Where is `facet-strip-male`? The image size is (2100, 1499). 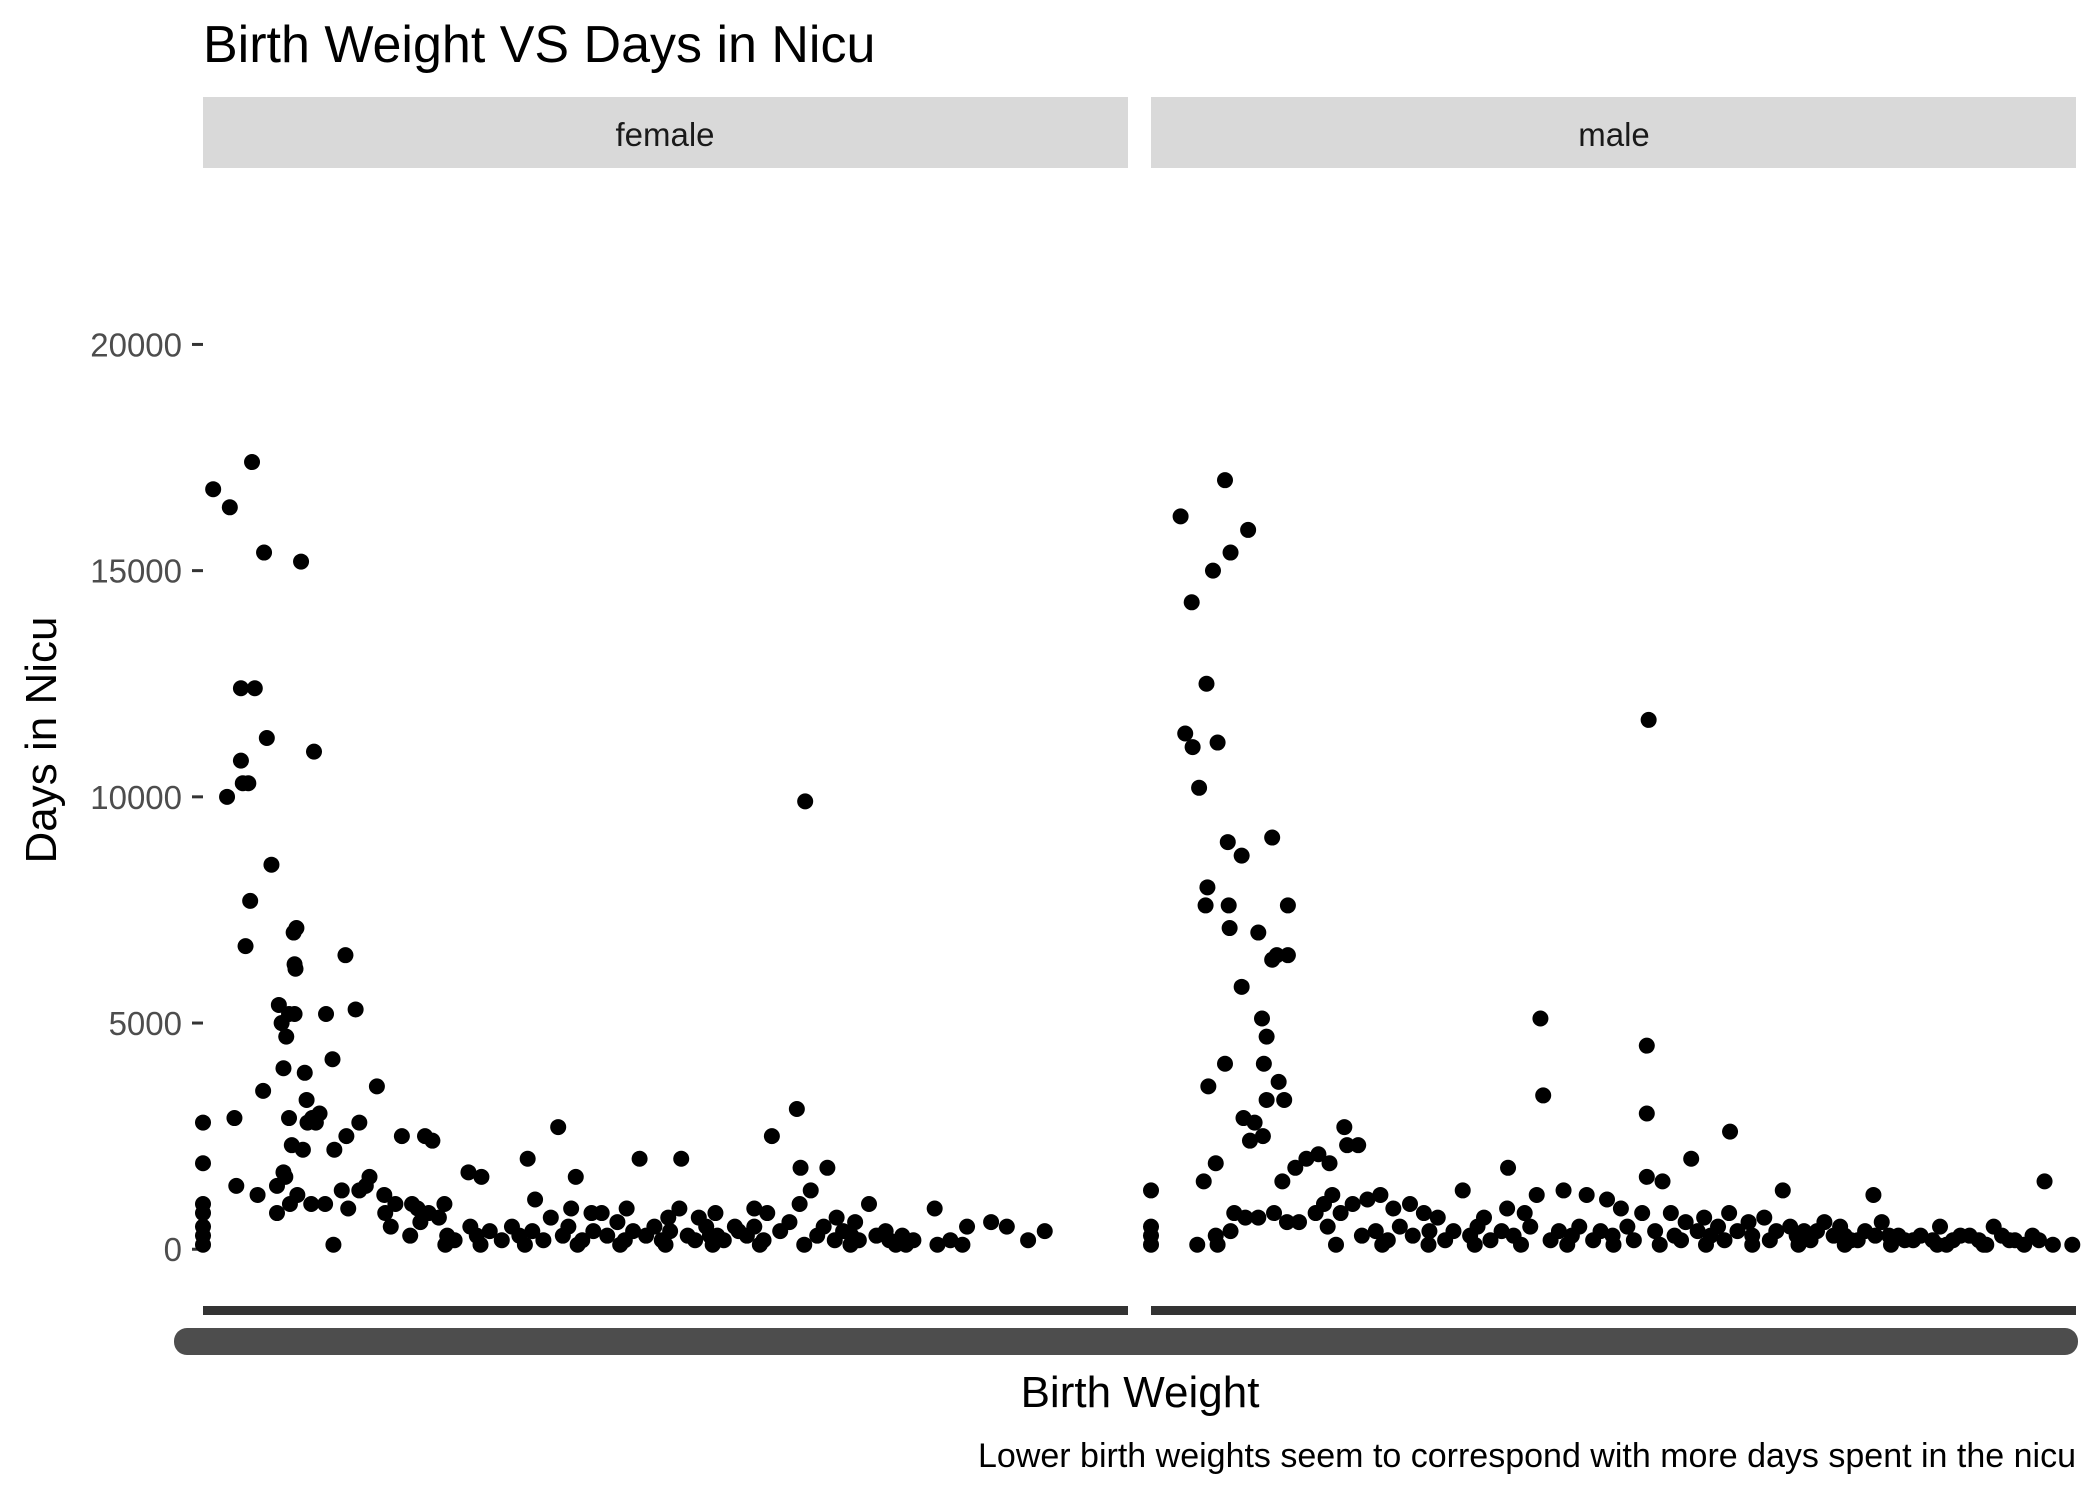 facet-strip-male is located at coordinates (1613, 132).